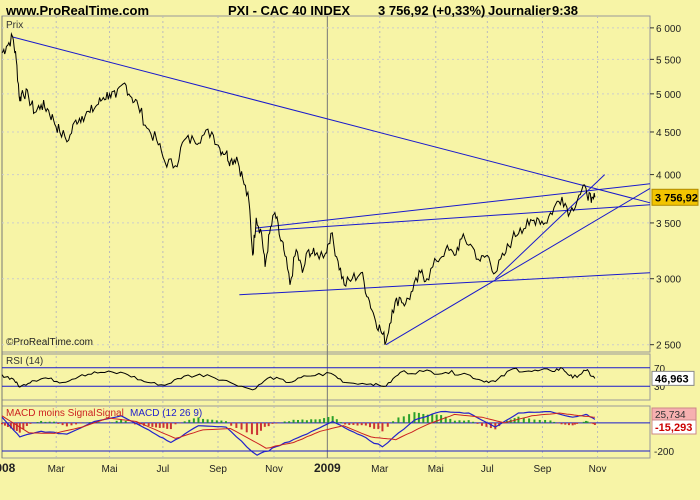 Image resolution: width=700 pixels, height=500 pixels. I want to click on time-label: 9:38, so click(565, 10).